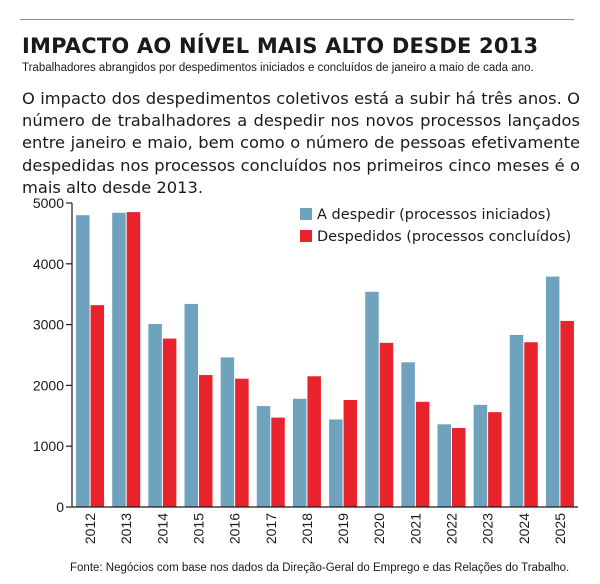  I want to click on bar-a-despedir-2020, so click(372, 399).